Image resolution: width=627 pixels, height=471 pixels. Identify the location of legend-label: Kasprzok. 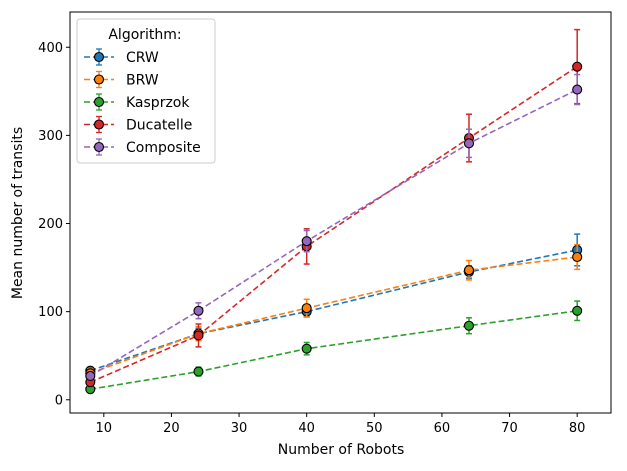
(158, 103).